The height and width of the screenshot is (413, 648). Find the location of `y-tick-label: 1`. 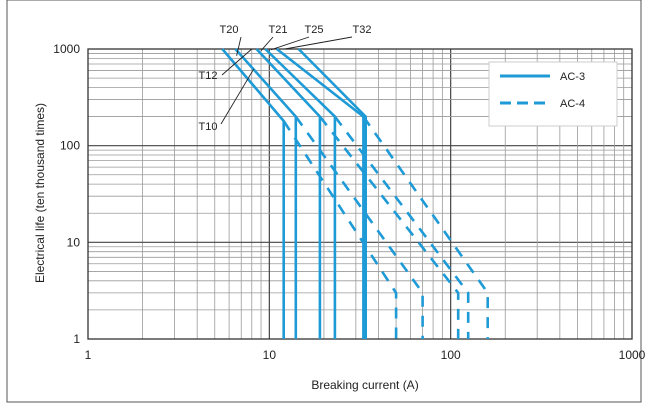

y-tick-label: 1 is located at coordinates (76, 339).